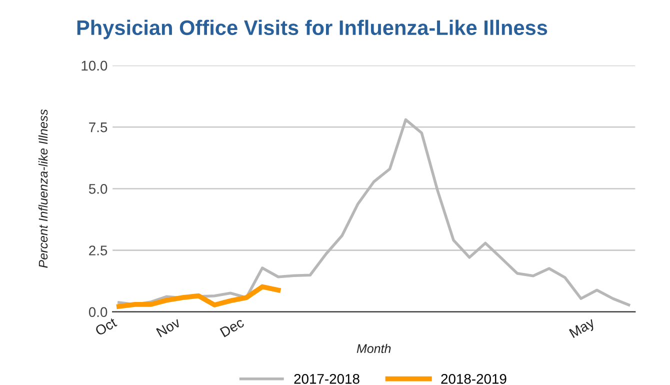 The width and height of the screenshot is (670, 385). Describe the element at coordinates (98, 189) in the screenshot. I see `y-tick-label: 5.0` at that location.